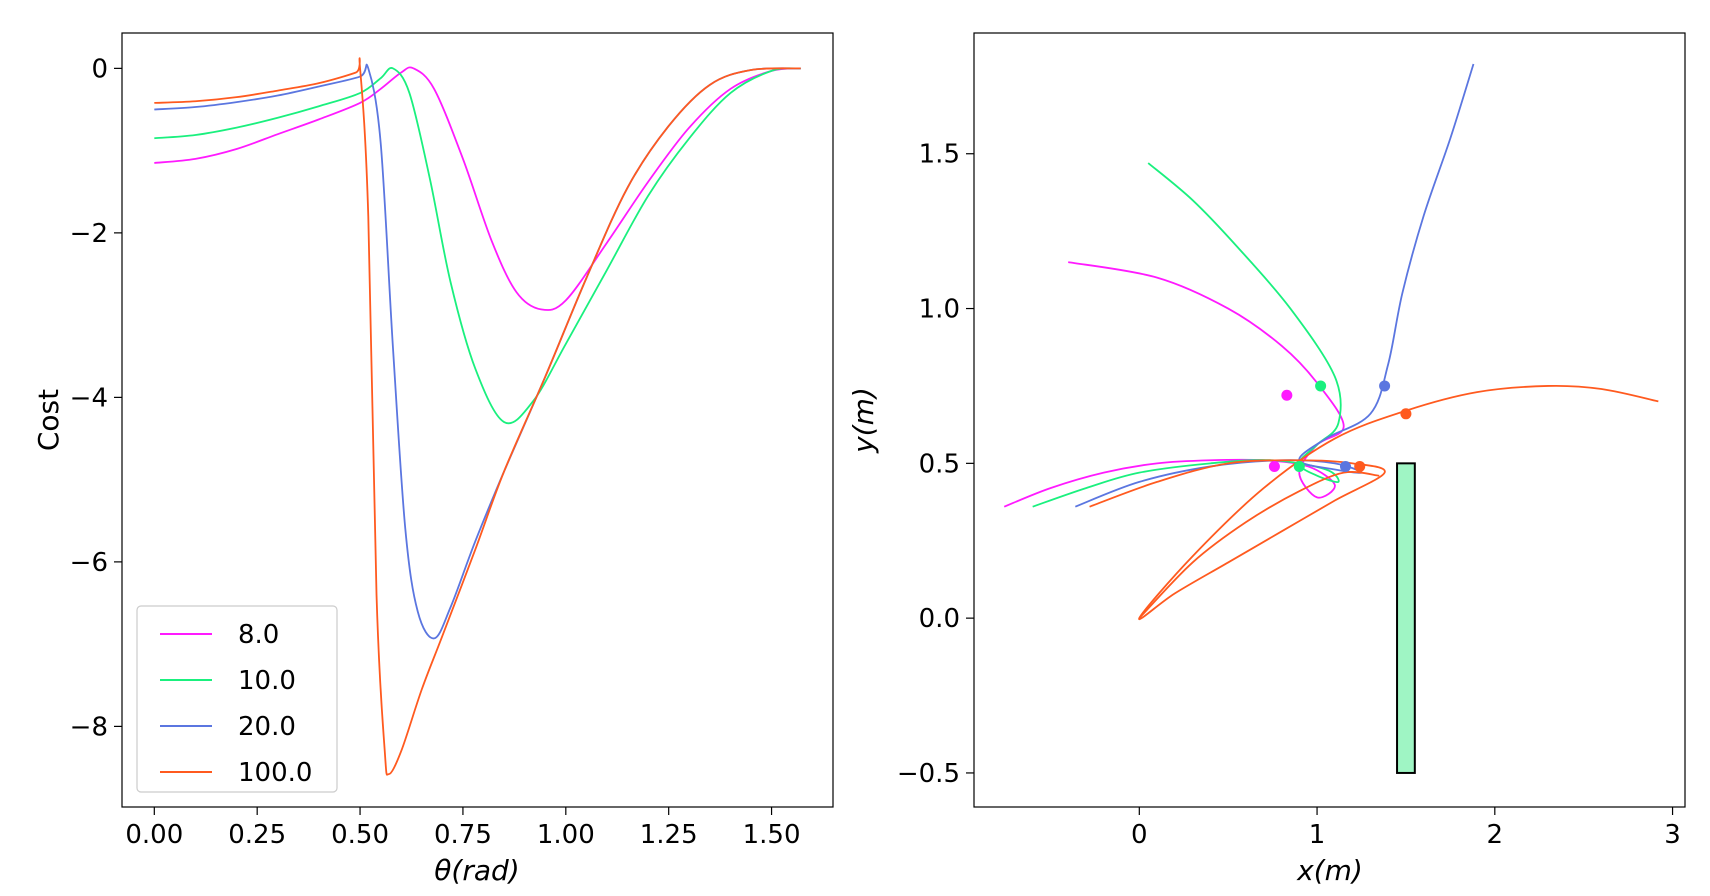  Describe the element at coordinates (89, 563) in the screenshot. I see `y-tick-label: −6` at that location.